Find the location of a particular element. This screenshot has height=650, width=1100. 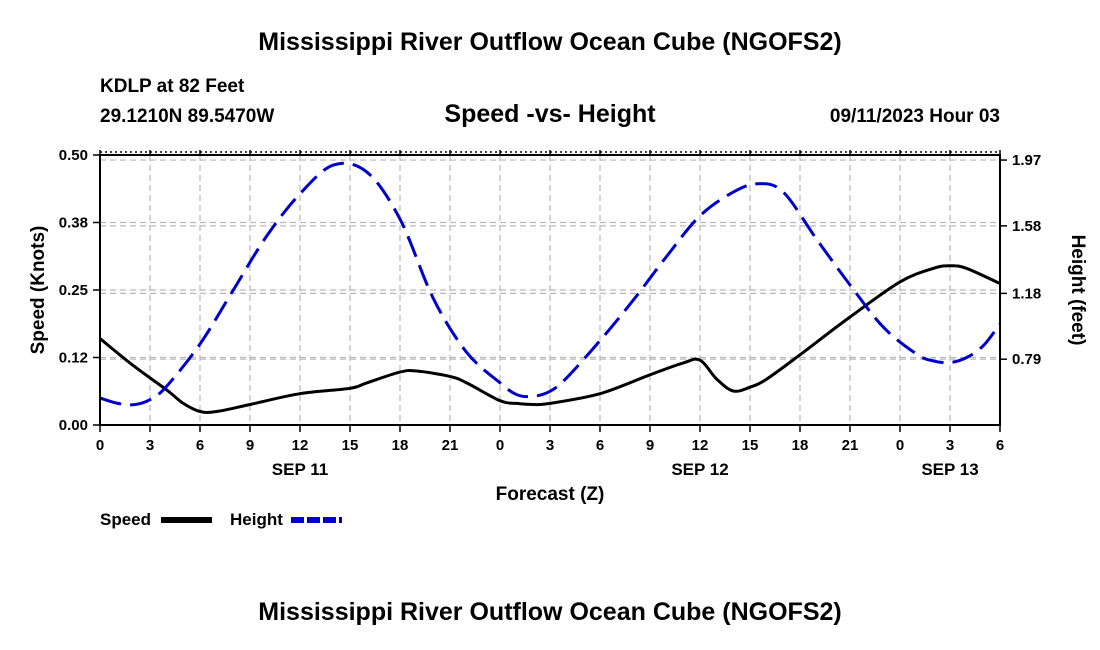

y-axis-left-title: Speed (Knots) is located at coordinates (38, 290).